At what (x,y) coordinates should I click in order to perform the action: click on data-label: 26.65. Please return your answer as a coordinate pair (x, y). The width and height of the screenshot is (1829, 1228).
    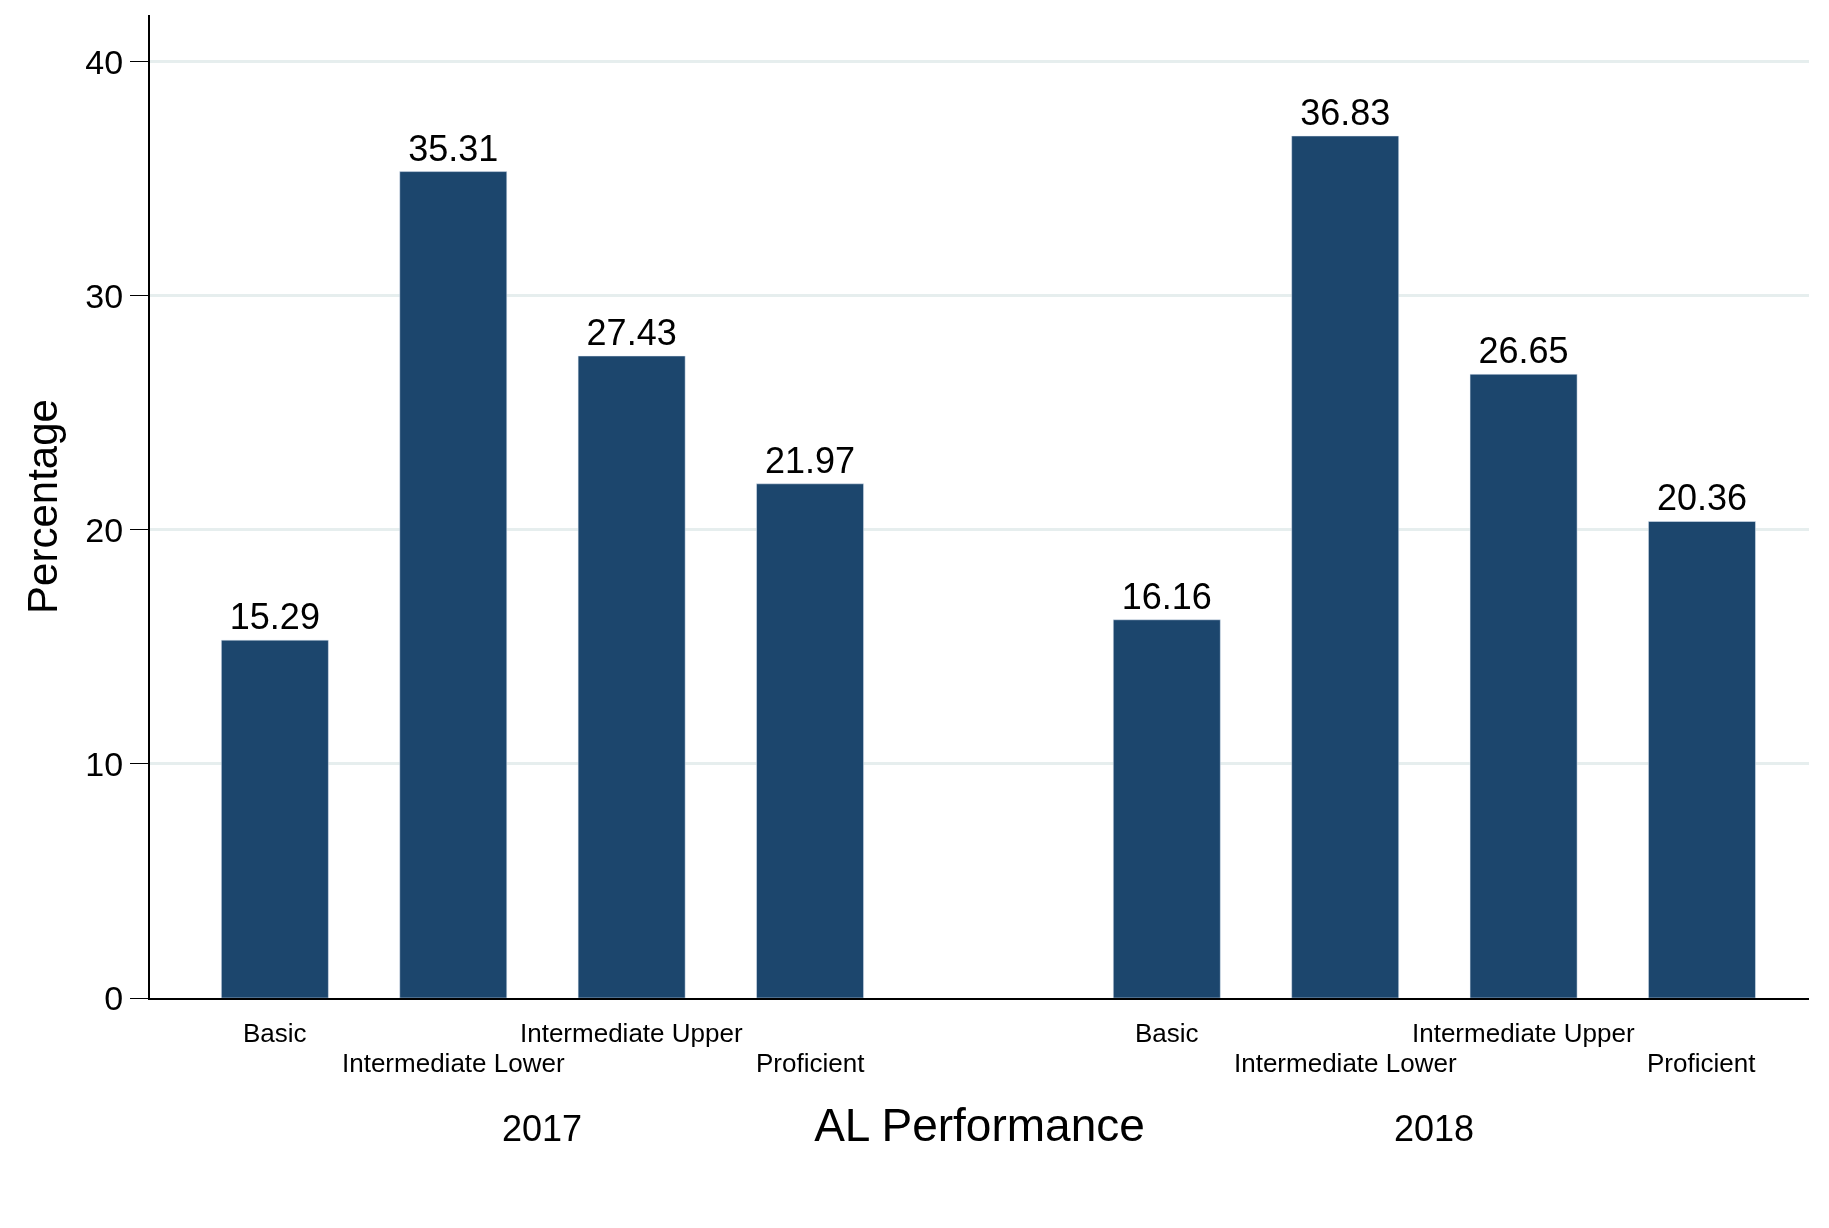
    Looking at the image, I should click on (1523, 351).